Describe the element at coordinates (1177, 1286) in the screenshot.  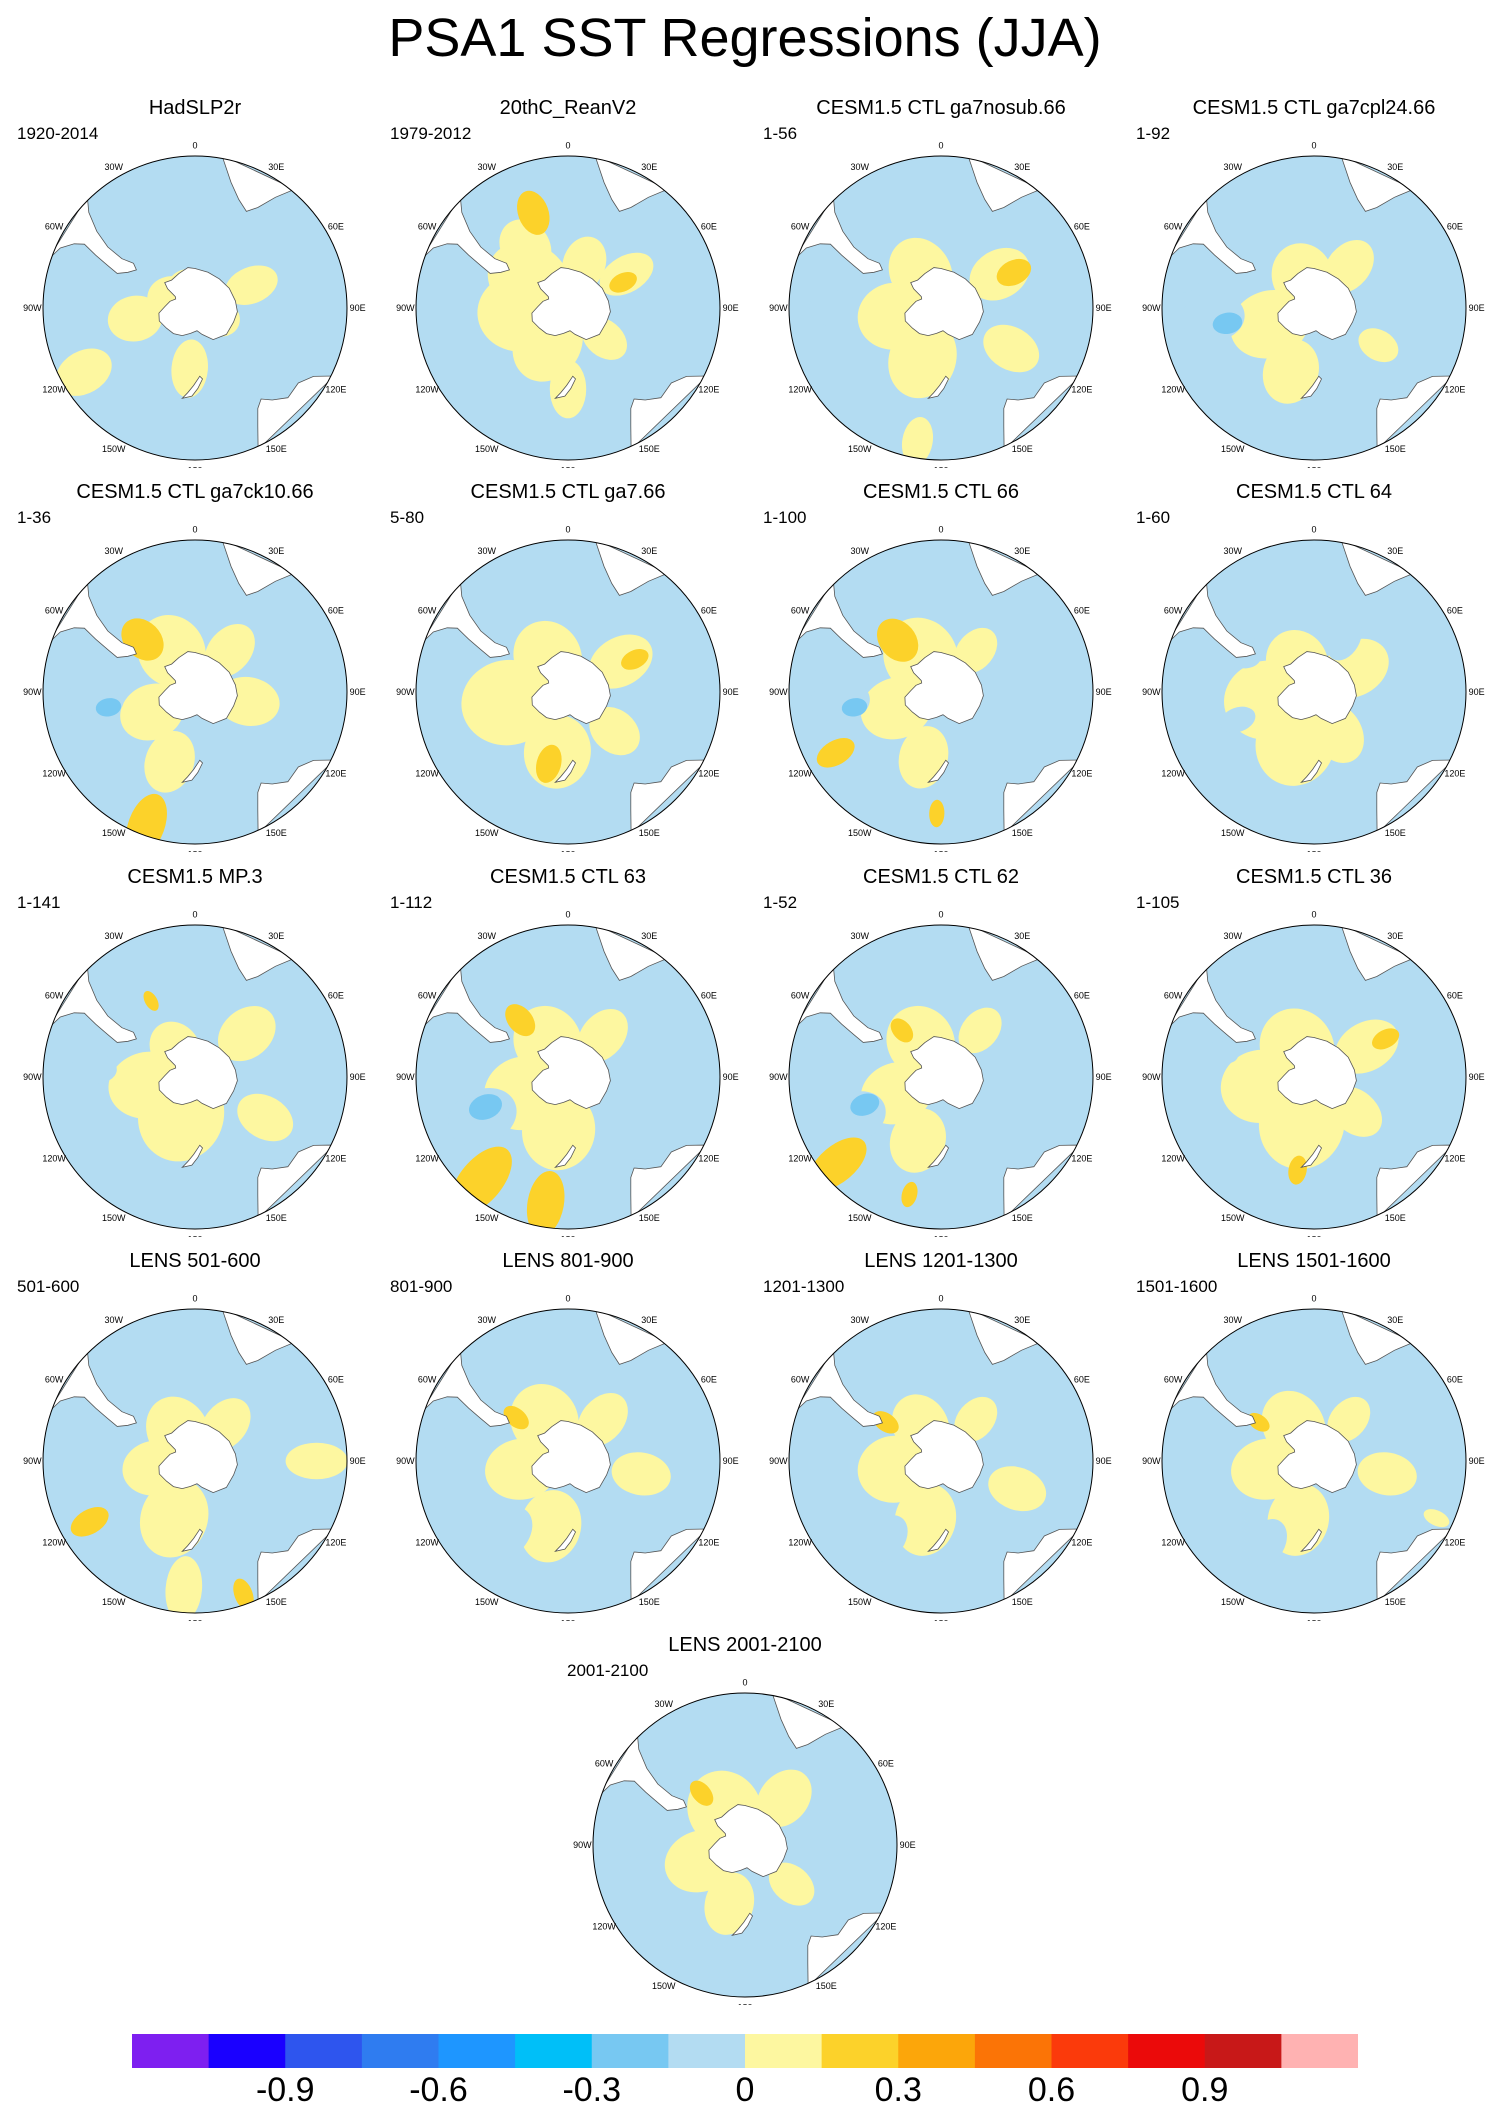
I see `panel-period: 1501-1600` at that location.